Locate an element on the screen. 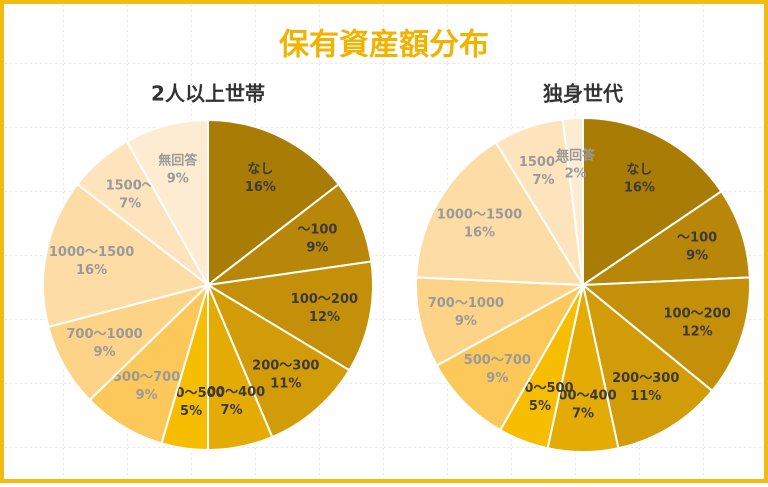 Image resolution: width=768 pixels, height=487 pixels. pie-title: 2人以上世帯 is located at coordinates (208, 94).